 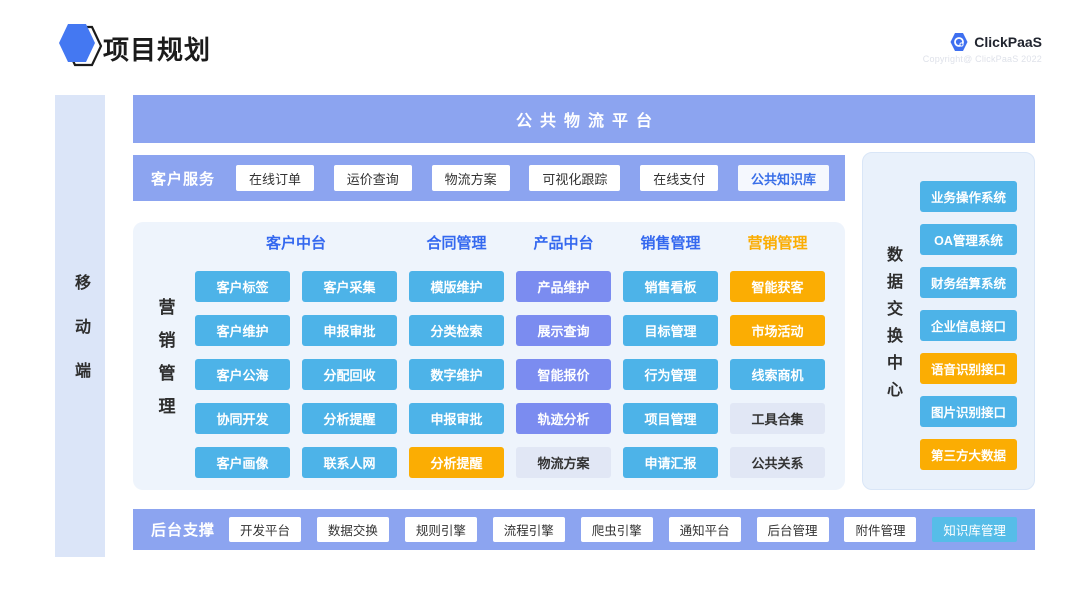 What do you see at coordinates (456, 286) in the screenshot?
I see `grid-cell: 模版维护` at bounding box center [456, 286].